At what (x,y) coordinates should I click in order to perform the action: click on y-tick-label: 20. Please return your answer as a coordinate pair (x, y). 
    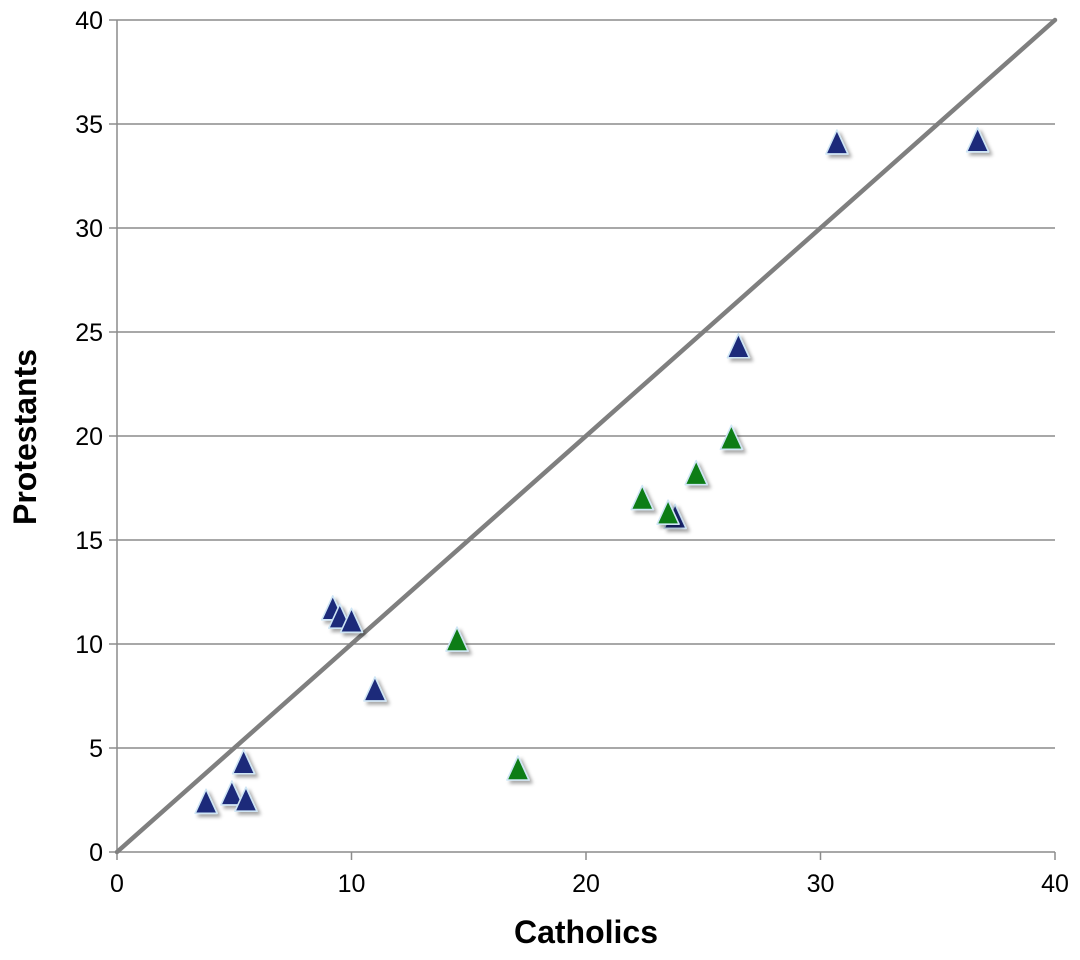
    Looking at the image, I should click on (89, 437).